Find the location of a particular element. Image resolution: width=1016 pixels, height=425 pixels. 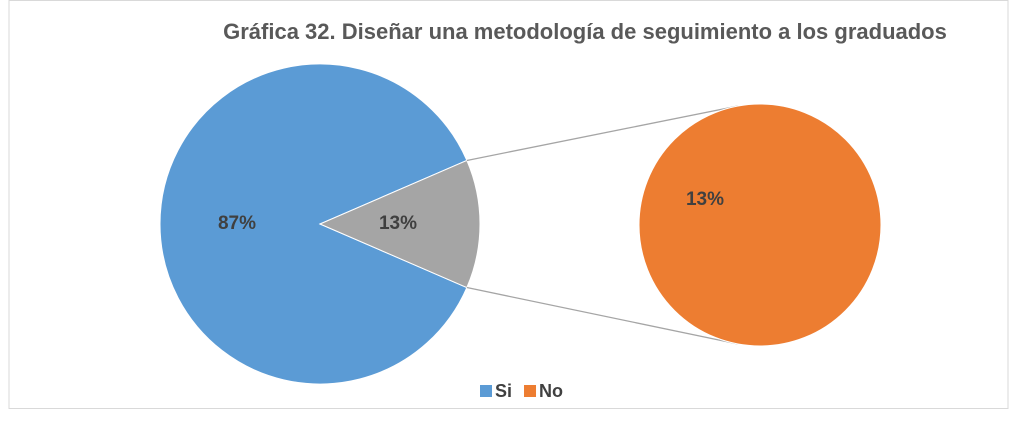

data-label: 87% is located at coordinates (237, 223).